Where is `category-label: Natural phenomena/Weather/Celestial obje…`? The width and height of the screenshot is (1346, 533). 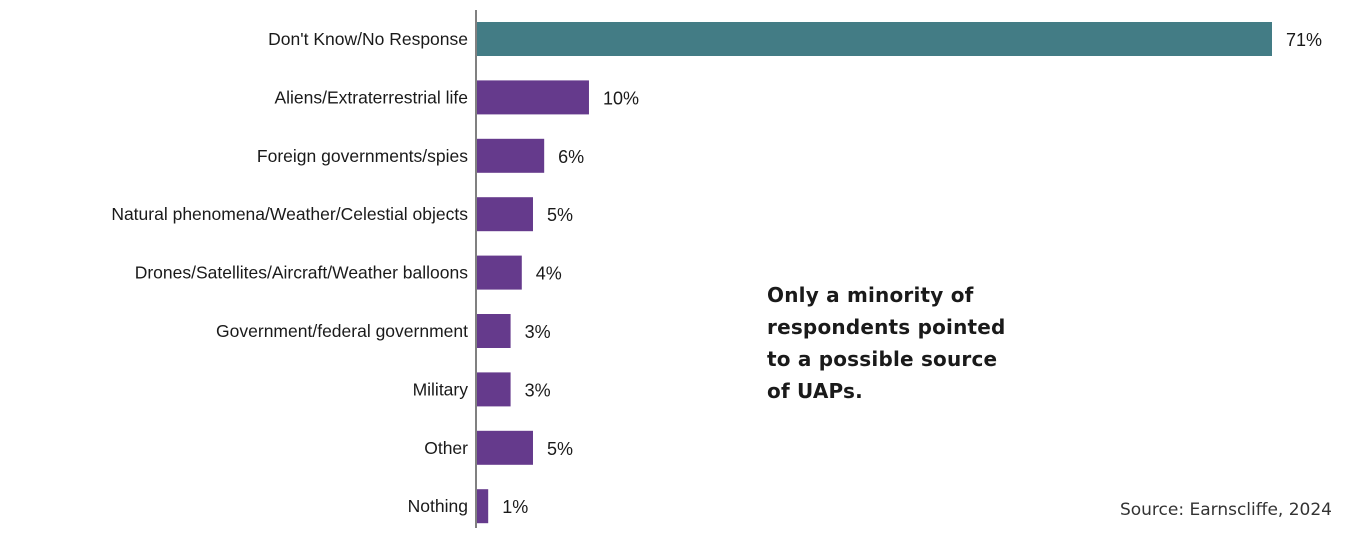 category-label: Natural phenomena/Weather/Celestial obje… is located at coordinates (289, 214).